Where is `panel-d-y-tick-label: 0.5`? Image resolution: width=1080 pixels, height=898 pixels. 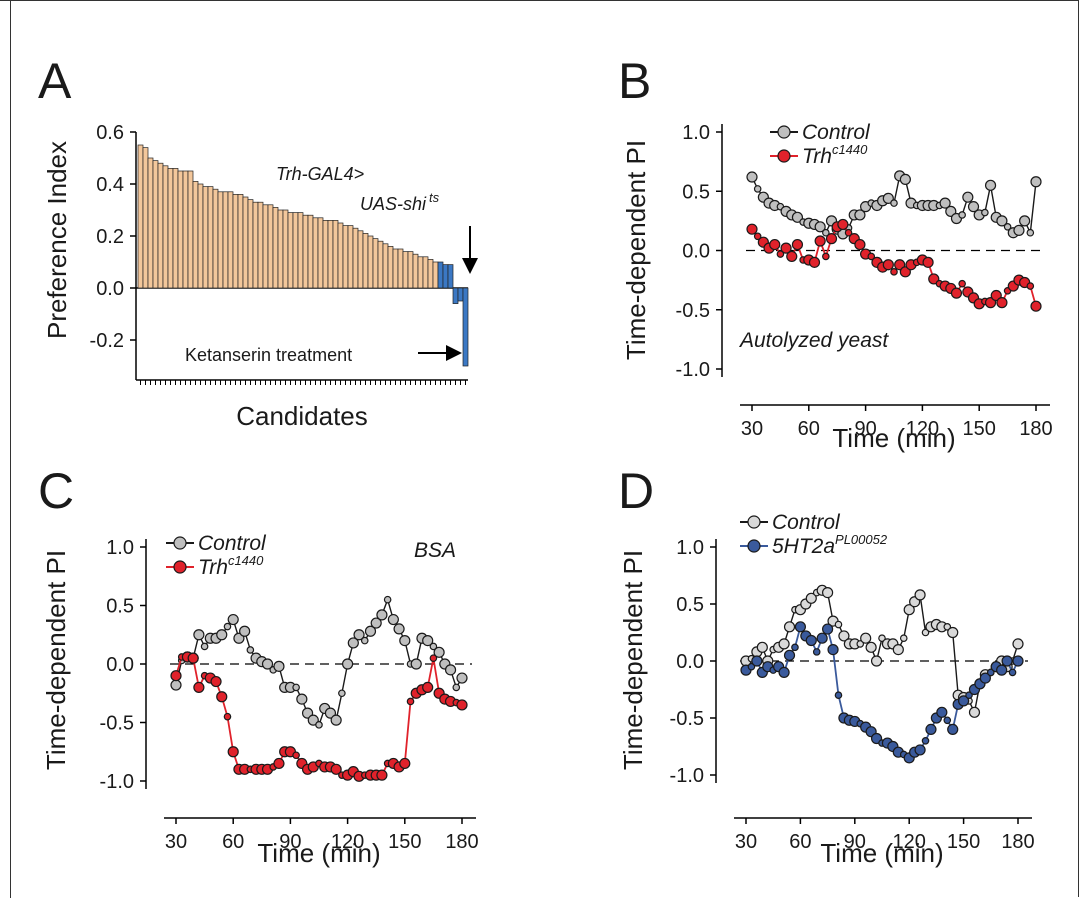 panel-d-y-tick-label: 0.5 is located at coordinates (690, 605).